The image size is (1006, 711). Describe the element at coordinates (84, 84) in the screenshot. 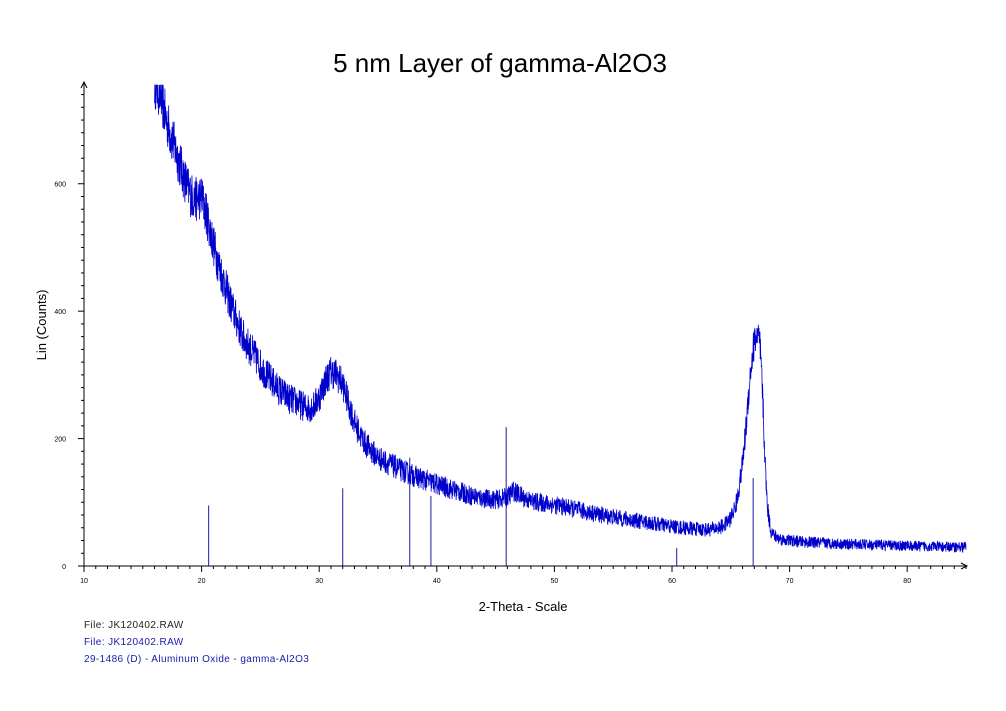

I see `y-axis-arrow` at that location.